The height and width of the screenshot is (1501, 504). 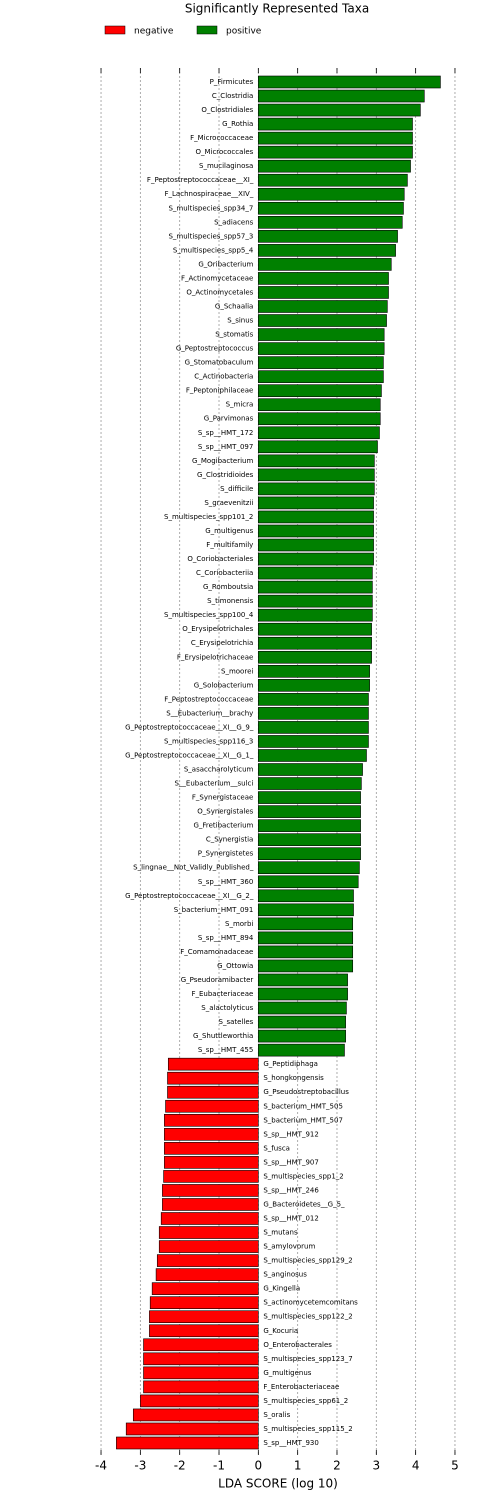 I want to click on category-label: S_actinomycetemcomitans, so click(x=310, y=1303).